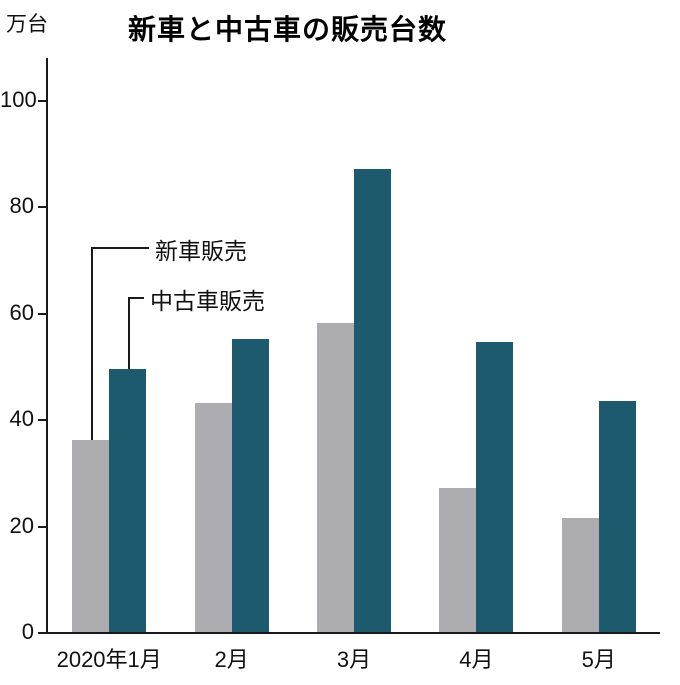 This screenshot has width=680, height=685. I want to click on y-axis-unit-label: 万台, so click(27, 24).